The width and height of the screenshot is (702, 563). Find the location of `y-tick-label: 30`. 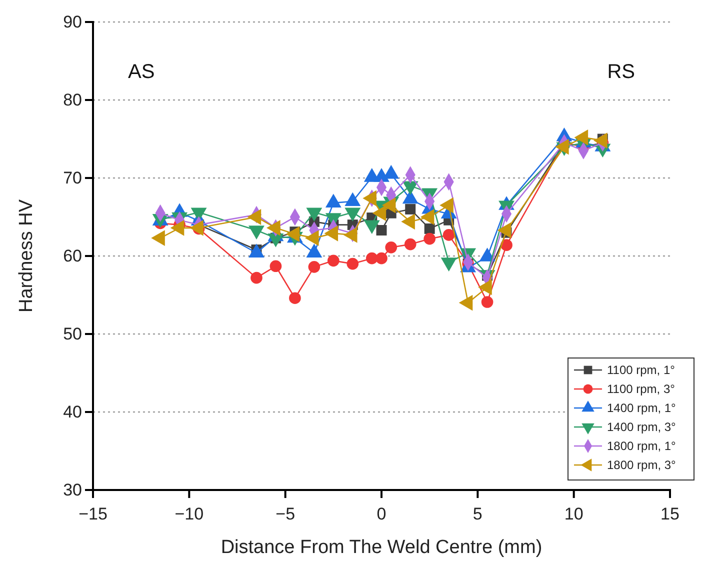

y-tick-label: 30 is located at coordinates (72, 490).